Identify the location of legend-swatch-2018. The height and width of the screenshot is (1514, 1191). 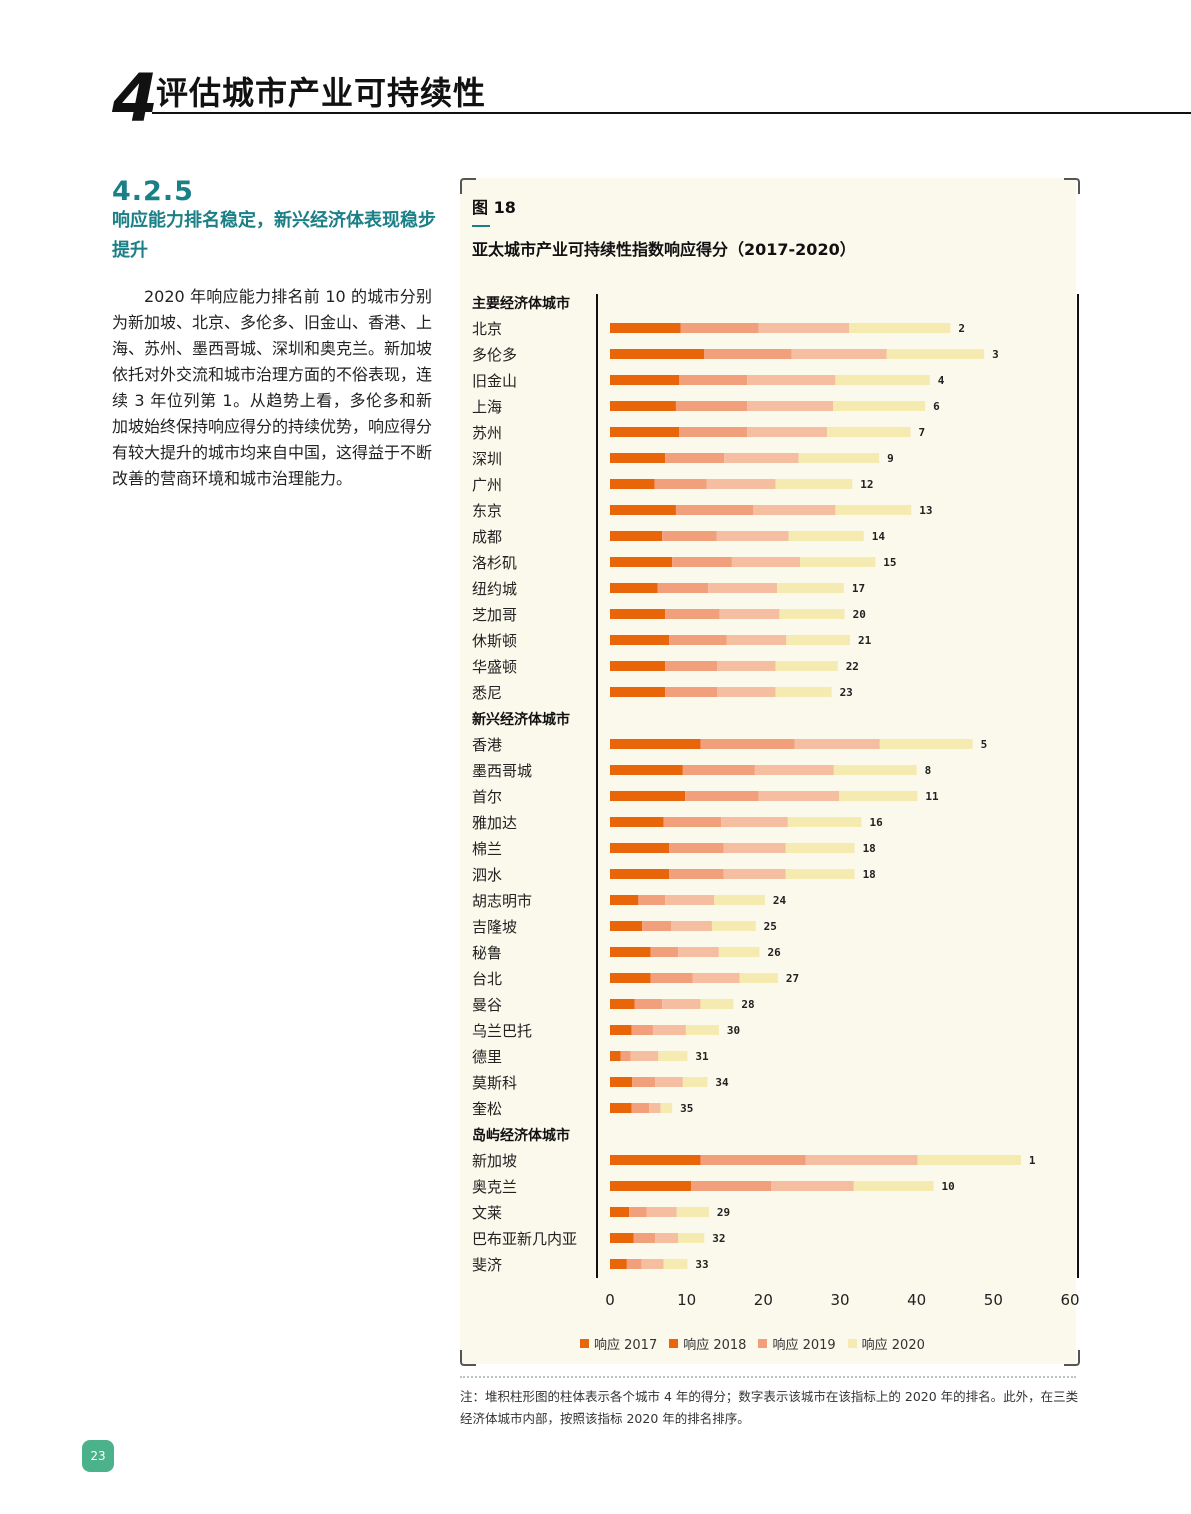
(674, 1343).